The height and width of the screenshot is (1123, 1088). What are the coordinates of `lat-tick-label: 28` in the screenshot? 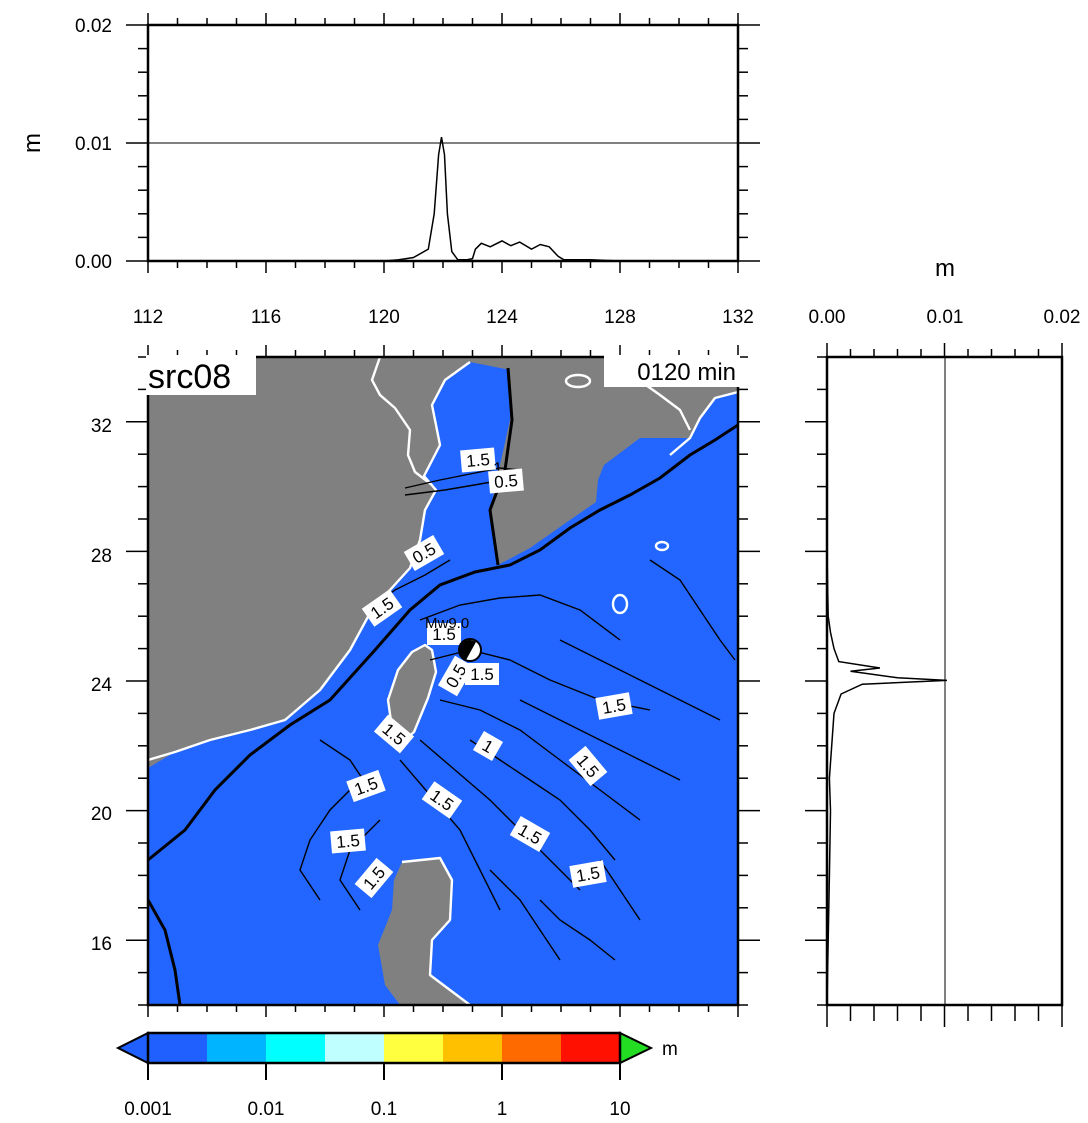 It's located at (101, 556).